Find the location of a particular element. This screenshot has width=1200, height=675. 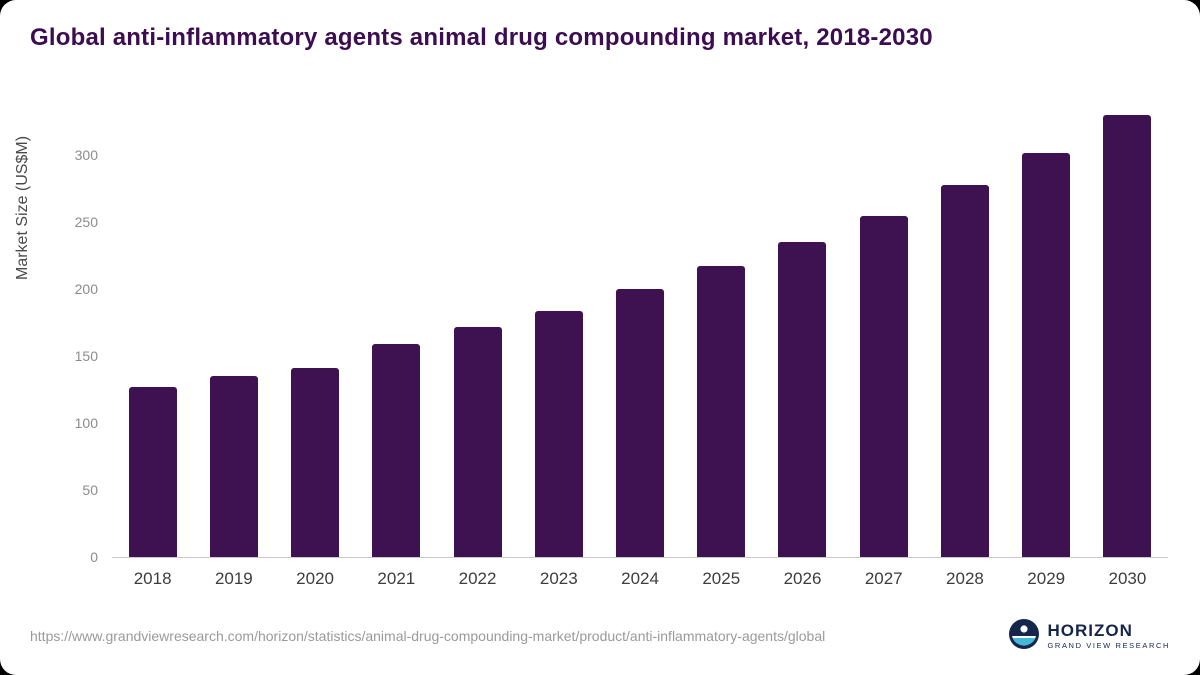

bar-2024 is located at coordinates (640, 423).